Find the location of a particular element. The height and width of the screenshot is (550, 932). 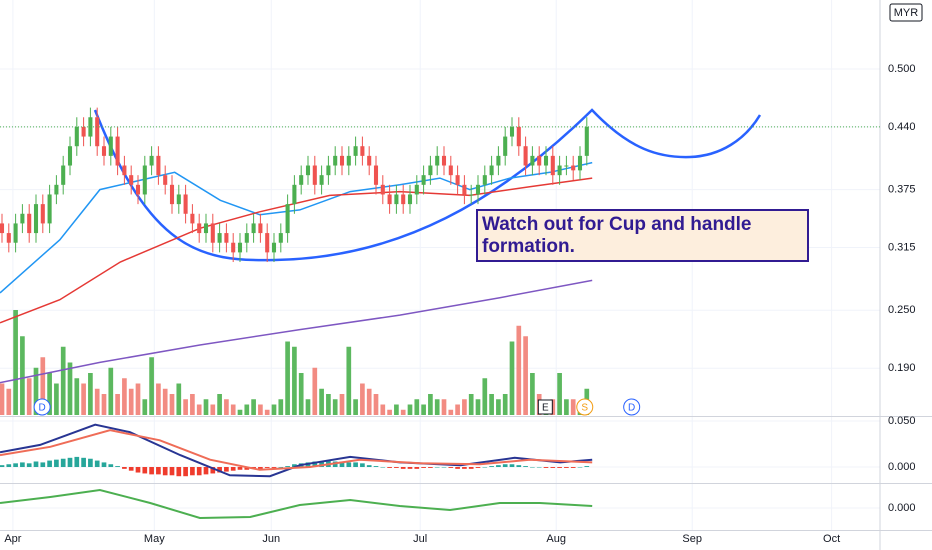

x-tick-label: Aug is located at coordinates (556, 539).